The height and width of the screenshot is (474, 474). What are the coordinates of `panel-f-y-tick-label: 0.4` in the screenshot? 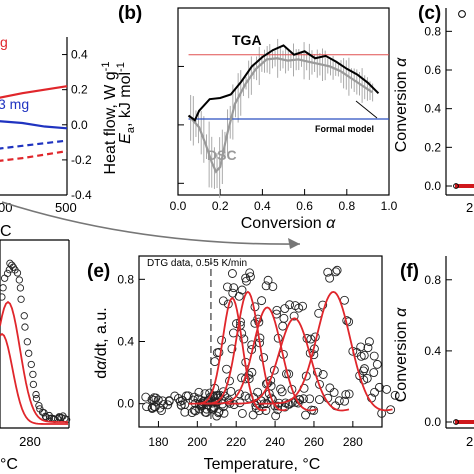 It's located at (432, 351).